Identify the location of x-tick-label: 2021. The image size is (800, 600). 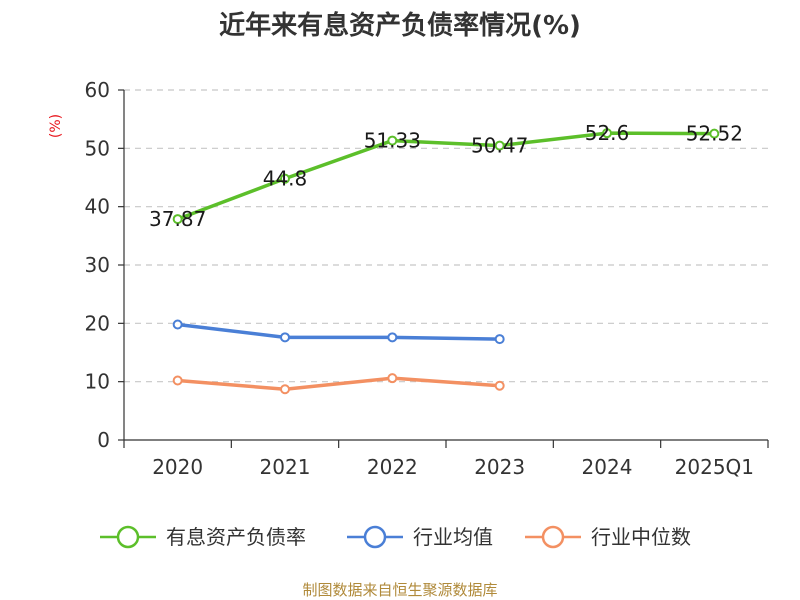
(285, 467).